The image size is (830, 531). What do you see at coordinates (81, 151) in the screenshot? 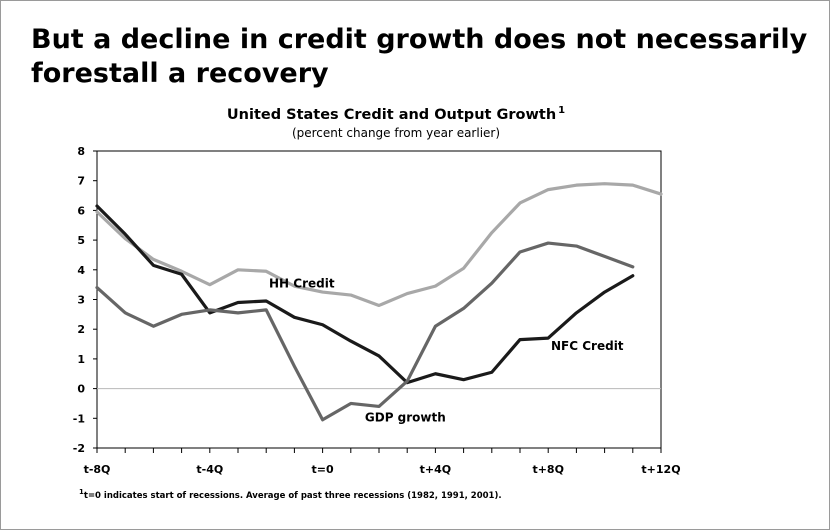
I see `y-tick-label: 8` at bounding box center [81, 151].